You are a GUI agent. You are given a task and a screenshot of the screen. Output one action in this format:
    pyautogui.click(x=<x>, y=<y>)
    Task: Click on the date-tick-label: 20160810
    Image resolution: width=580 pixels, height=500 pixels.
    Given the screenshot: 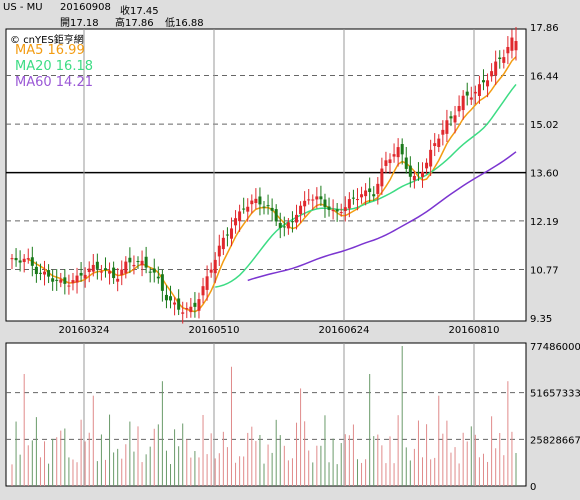 What is the action you would take?
    pyautogui.click(x=474, y=330)
    